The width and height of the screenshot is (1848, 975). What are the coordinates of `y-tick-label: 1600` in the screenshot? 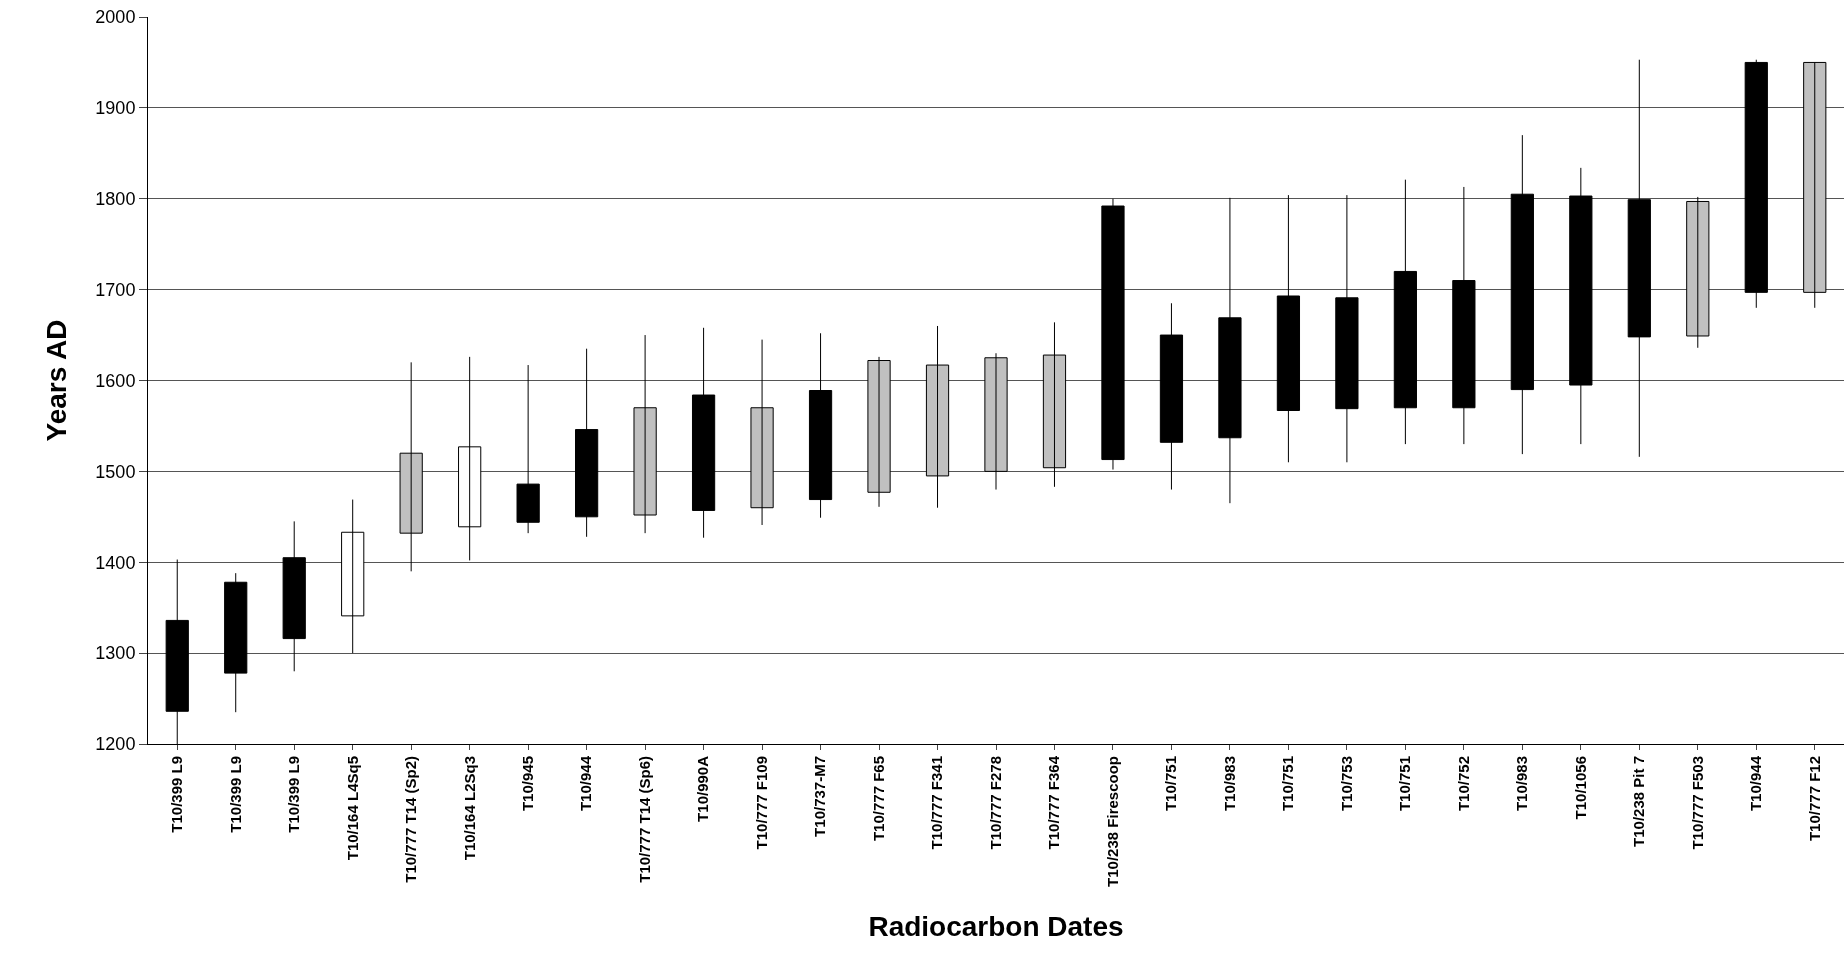 It's located at (115, 380).